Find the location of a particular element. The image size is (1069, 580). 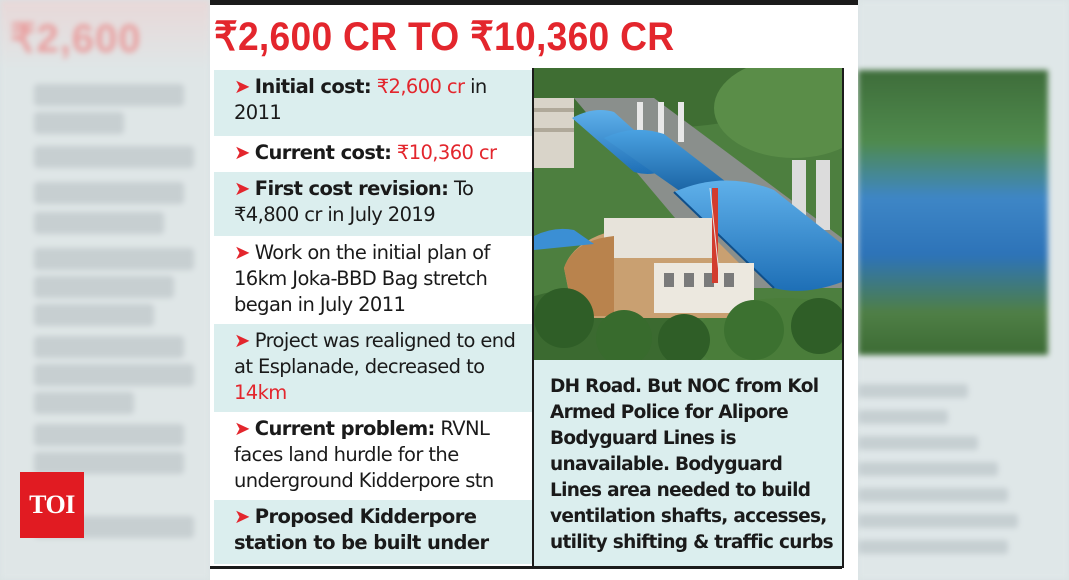

blurred-headline-copy: ₹2,600 is located at coordinates (76, 39).